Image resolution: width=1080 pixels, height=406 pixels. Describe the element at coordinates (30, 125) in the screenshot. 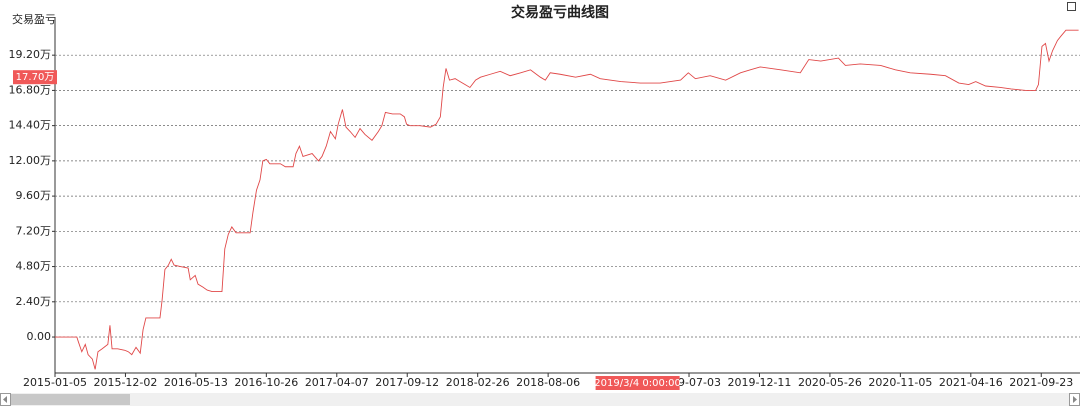

I see `y-tick-label: 14.40万` at that location.